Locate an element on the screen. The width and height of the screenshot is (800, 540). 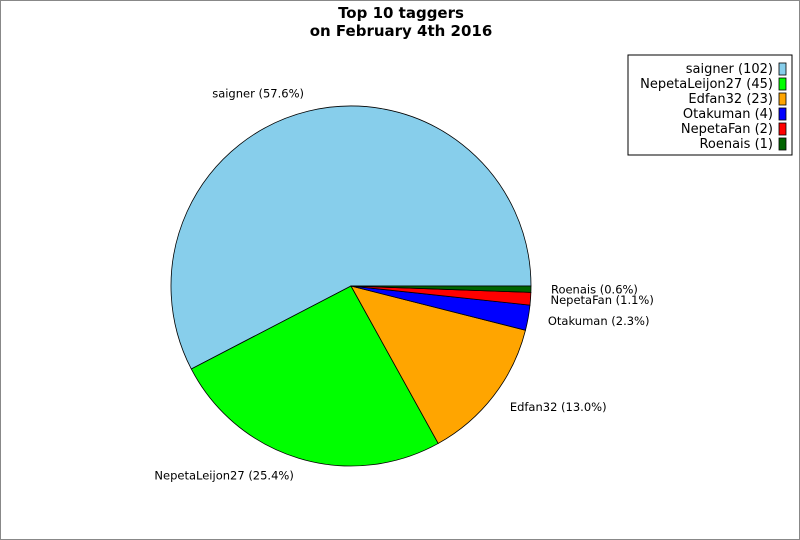
legend-swatch-saigner is located at coordinates (782, 69).